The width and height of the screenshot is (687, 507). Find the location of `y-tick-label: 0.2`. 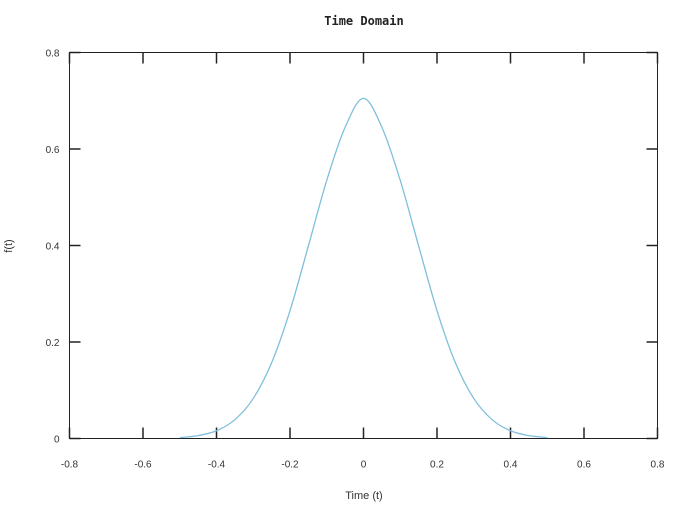

y-tick-label: 0.2 is located at coordinates (53, 343).